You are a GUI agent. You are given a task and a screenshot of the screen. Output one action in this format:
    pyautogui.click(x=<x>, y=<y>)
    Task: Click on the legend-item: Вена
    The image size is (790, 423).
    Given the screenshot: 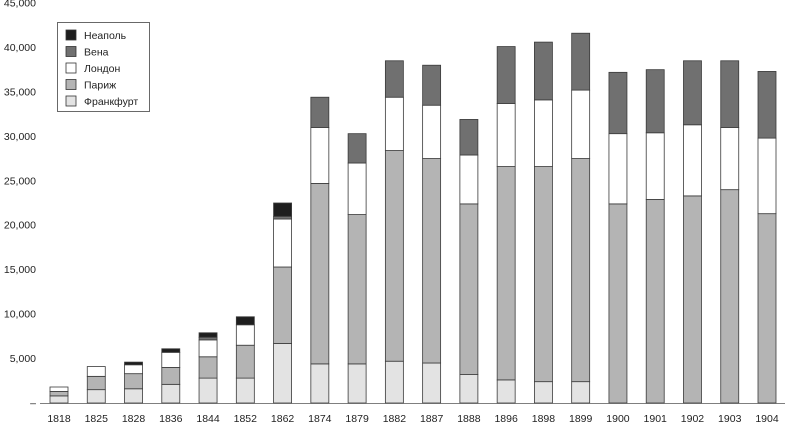 What is the action you would take?
    pyautogui.click(x=87, y=52)
    